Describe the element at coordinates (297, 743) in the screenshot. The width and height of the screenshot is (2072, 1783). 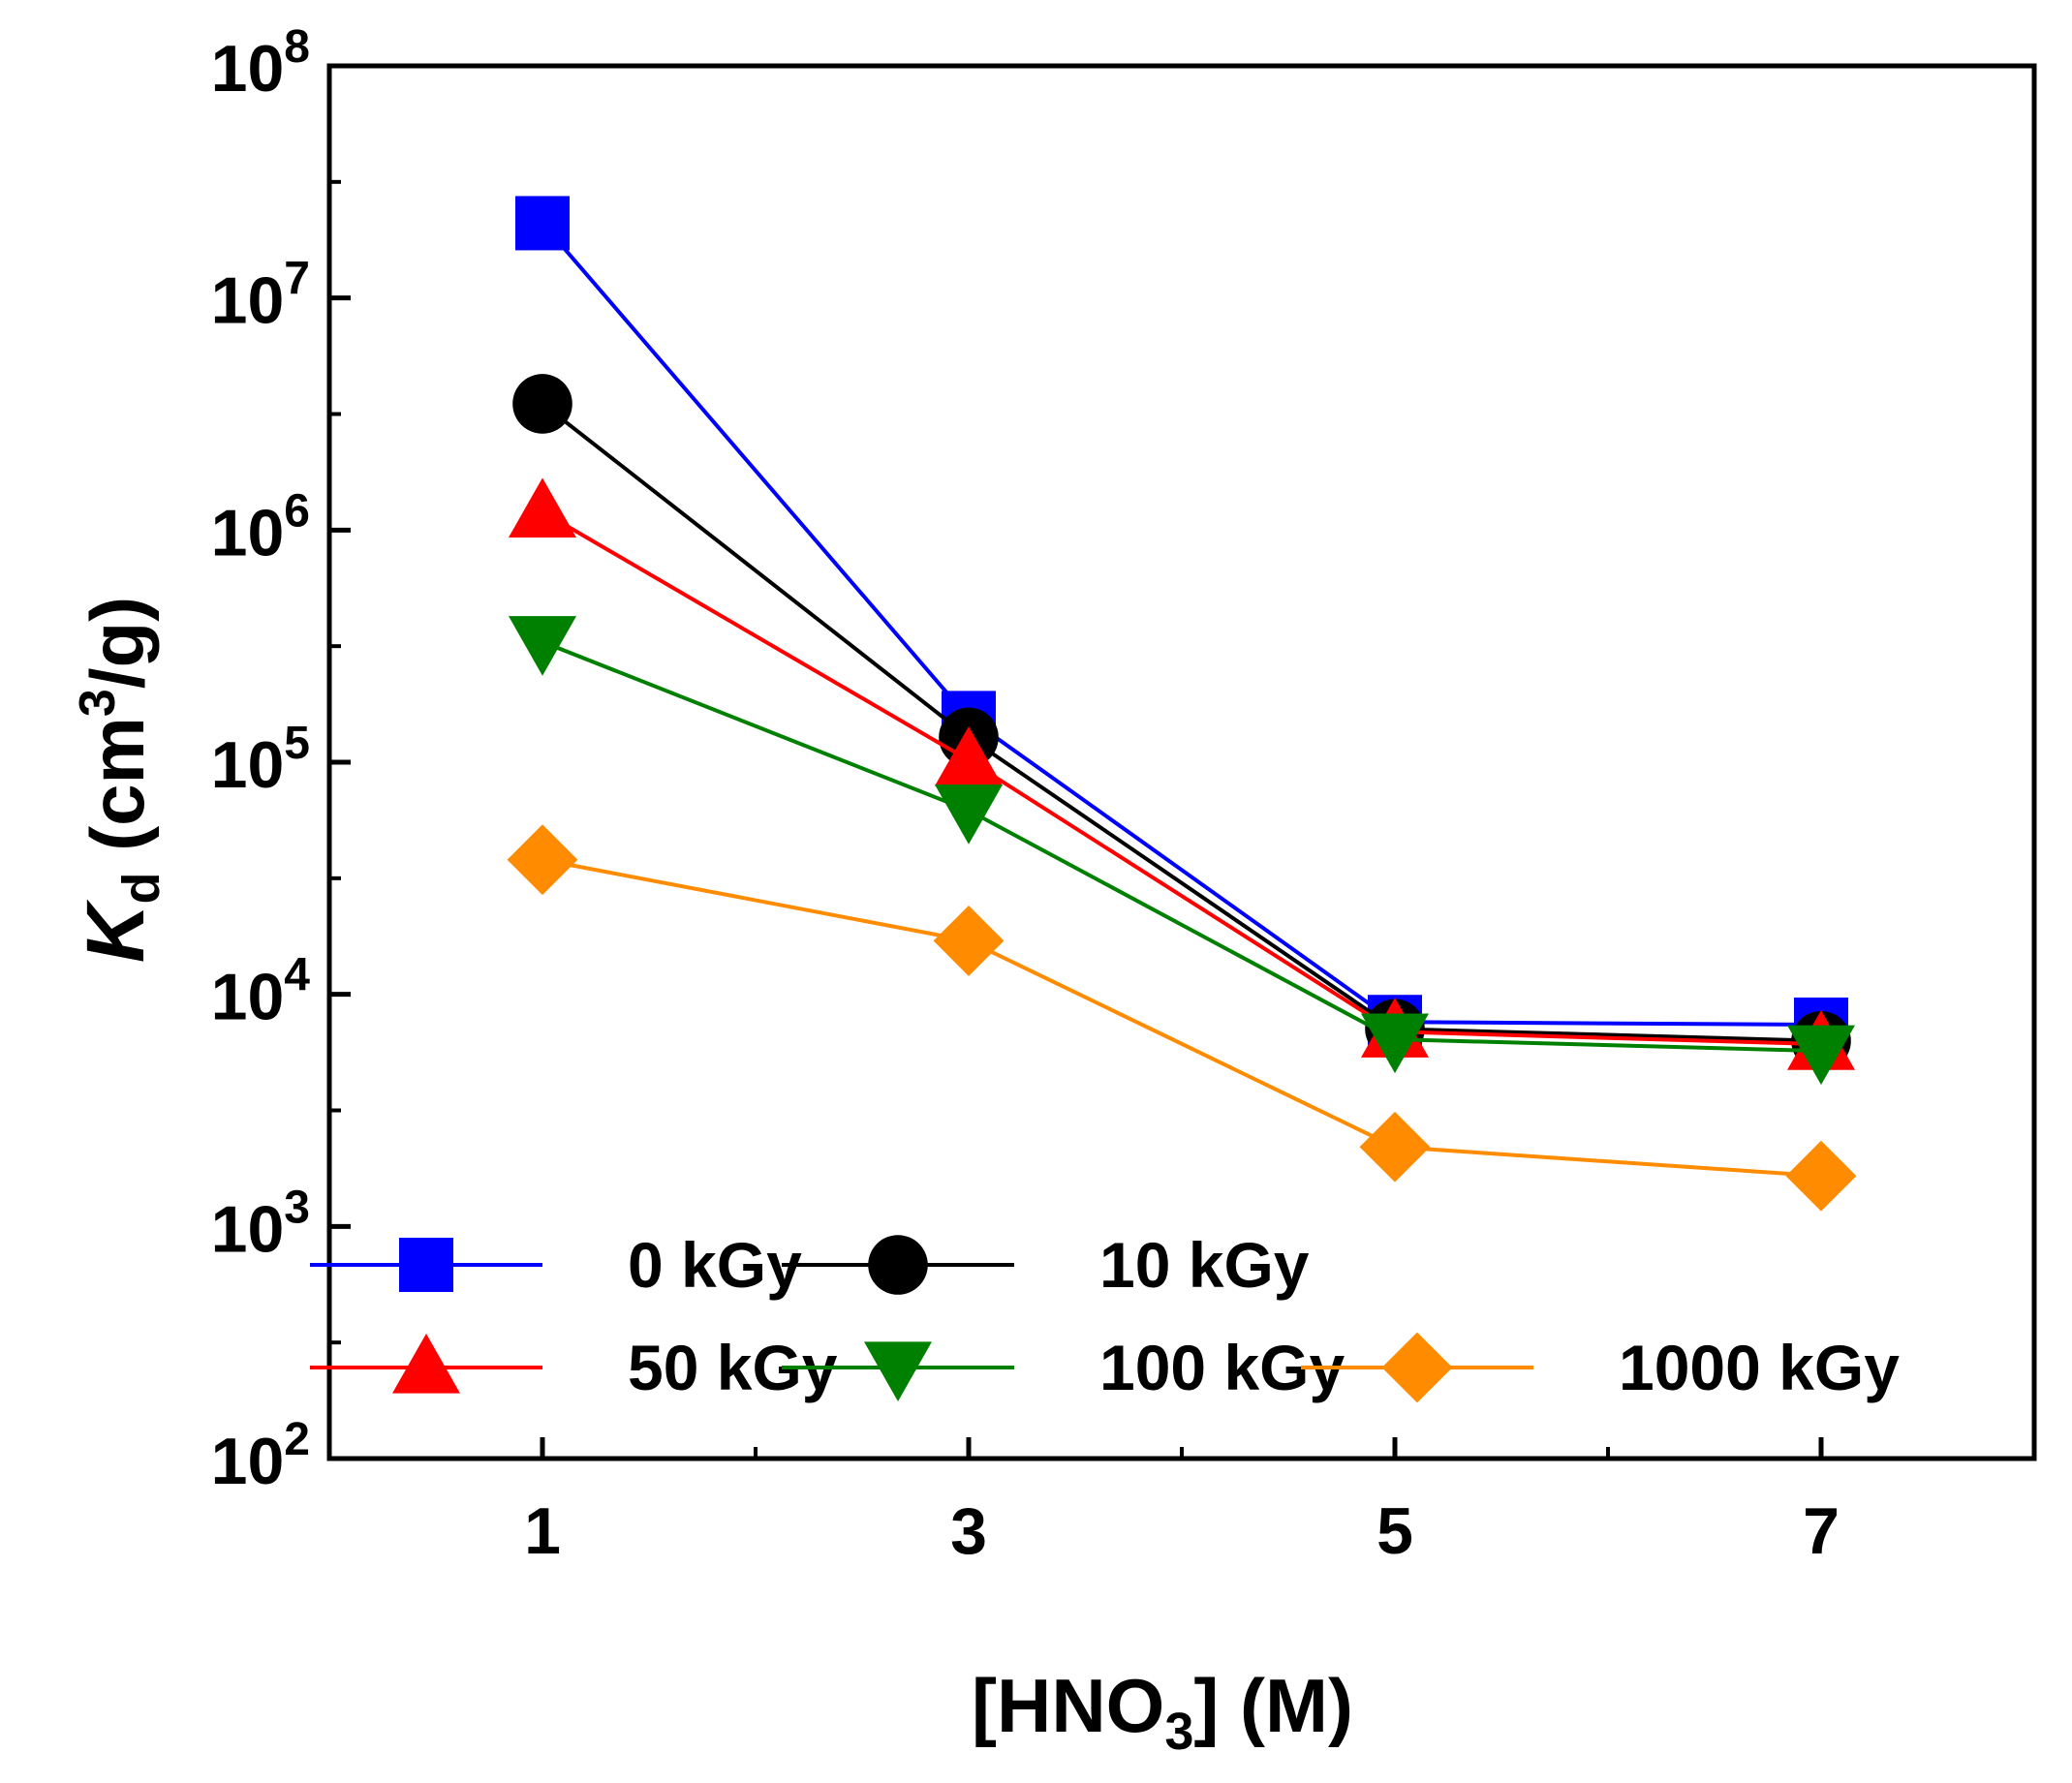
I see `y-tick-label-exponent: 5` at that location.